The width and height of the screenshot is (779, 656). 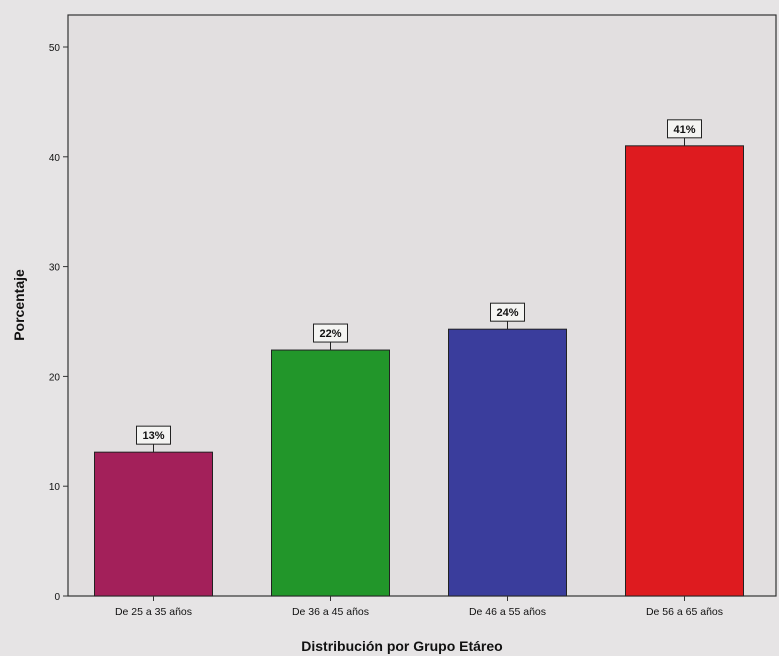 What do you see at coordinates (153, 612) in the screenshot?
I see `x-tick-label: De 25 a 35 años` at bounding box center [153, 612].